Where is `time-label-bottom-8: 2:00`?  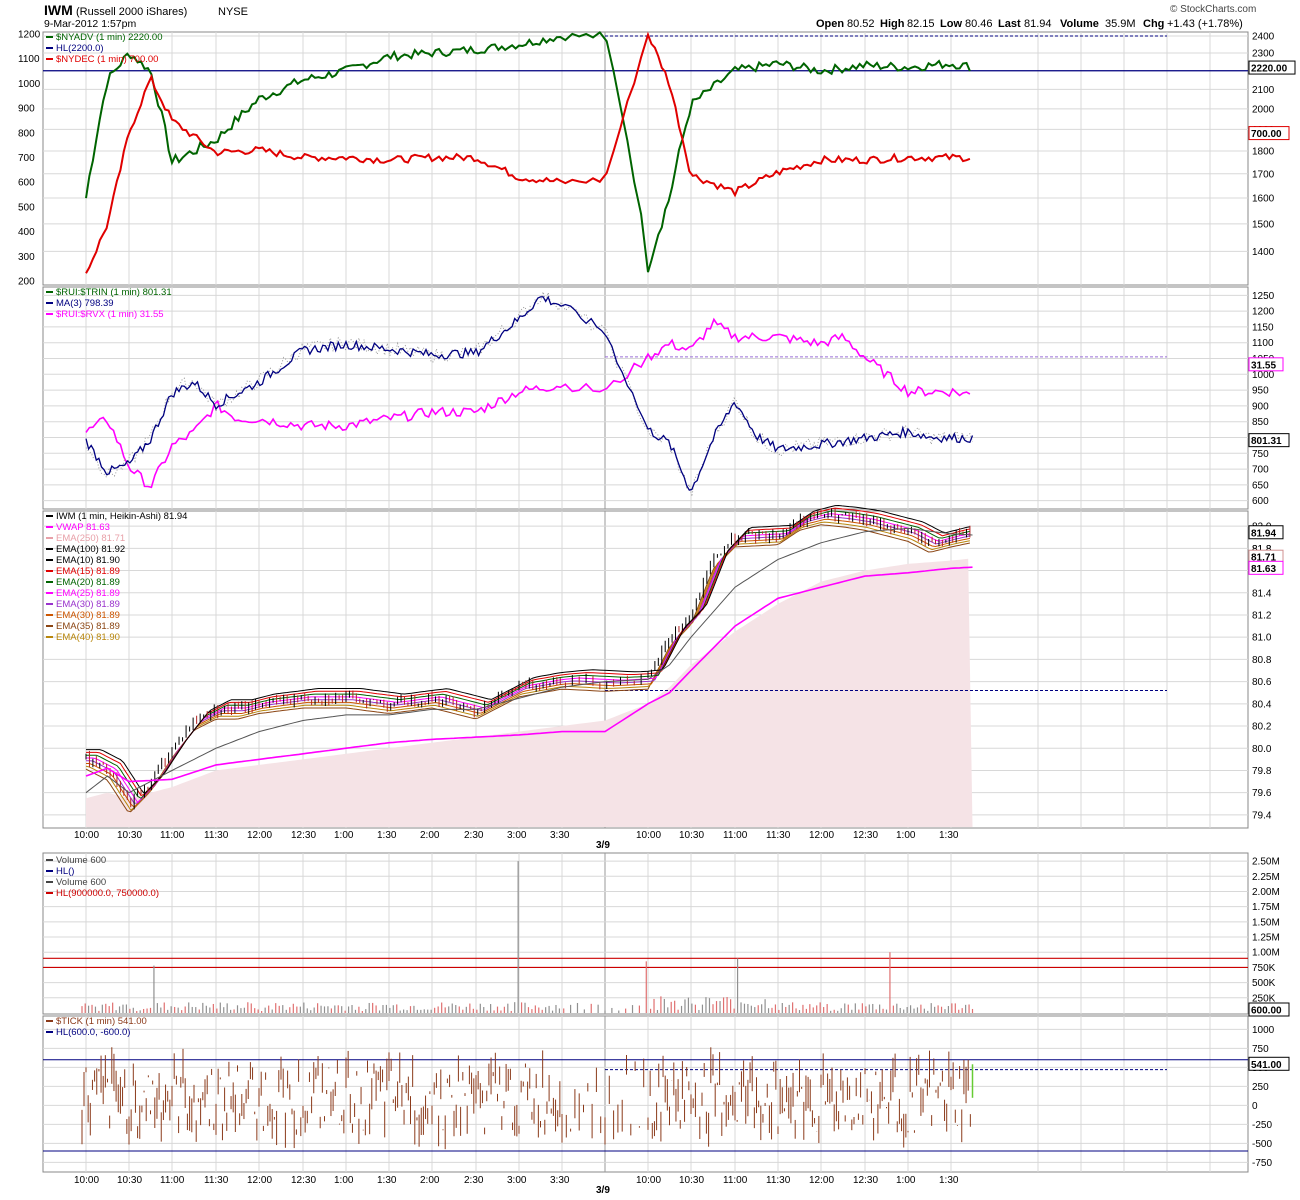
time-label-bottom-8: 2:00 is located at coordinates (430, 1180).